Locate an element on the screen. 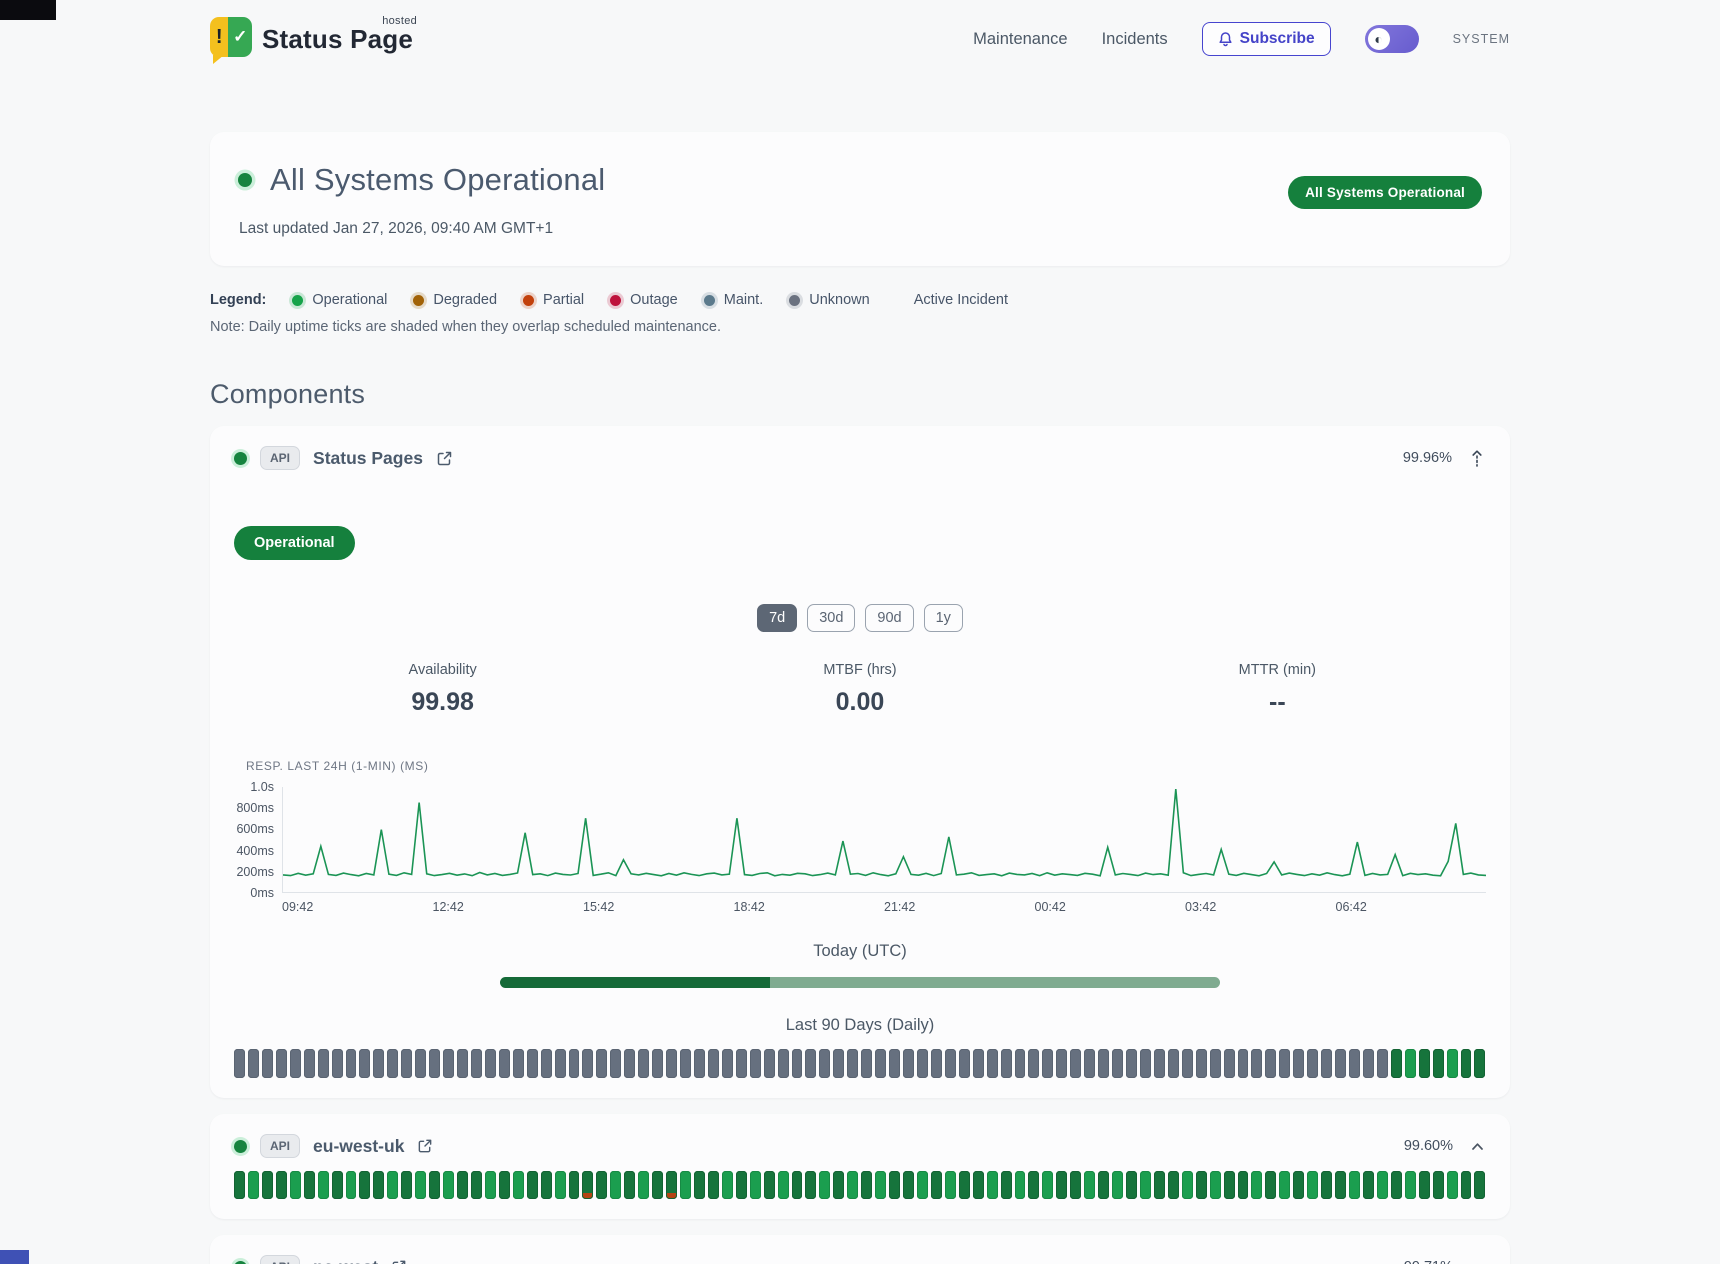 The height and width of the screenshot is (1264, 1720). range-button-7d: 7d is located at coordinates (777, 618).